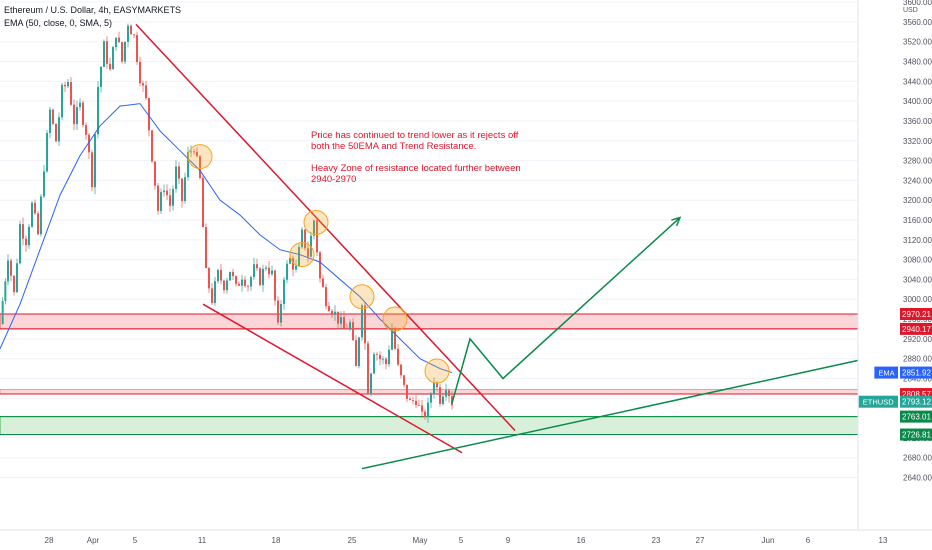 This screenshot has height=550, width=932. I want to click on y-tick-label: 3200.00, so click(917, 200).